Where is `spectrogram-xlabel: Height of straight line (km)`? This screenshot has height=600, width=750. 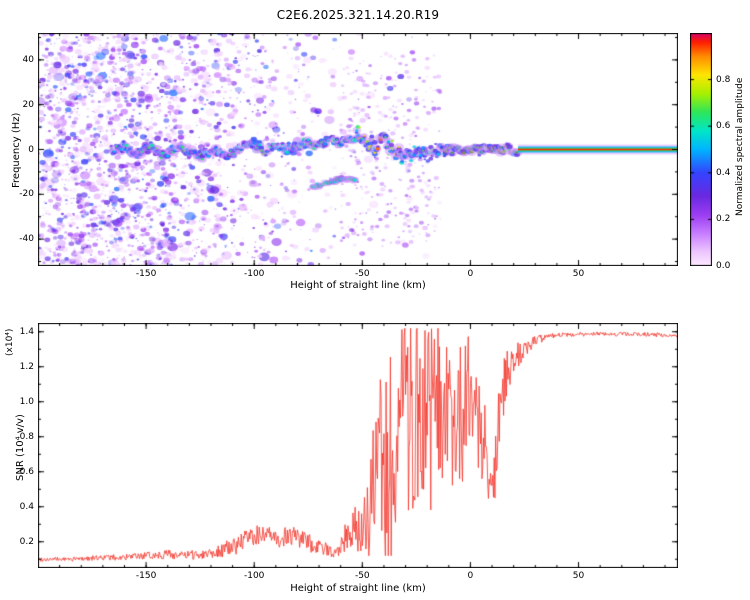
spectrogram-xlabel: Height of straight line (km) is located at coordinates (358, 285).